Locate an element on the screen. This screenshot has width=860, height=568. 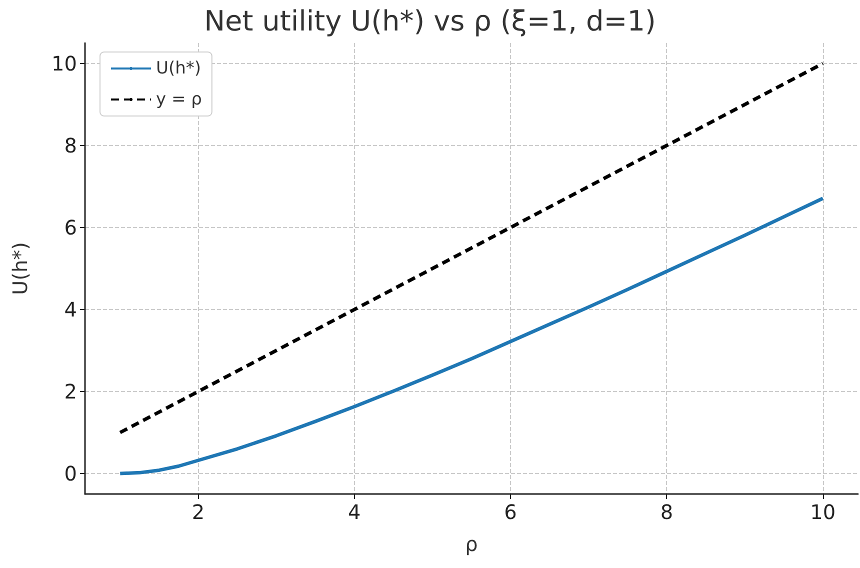
y-tick-label: 0 is located at coordinates (70, 474).